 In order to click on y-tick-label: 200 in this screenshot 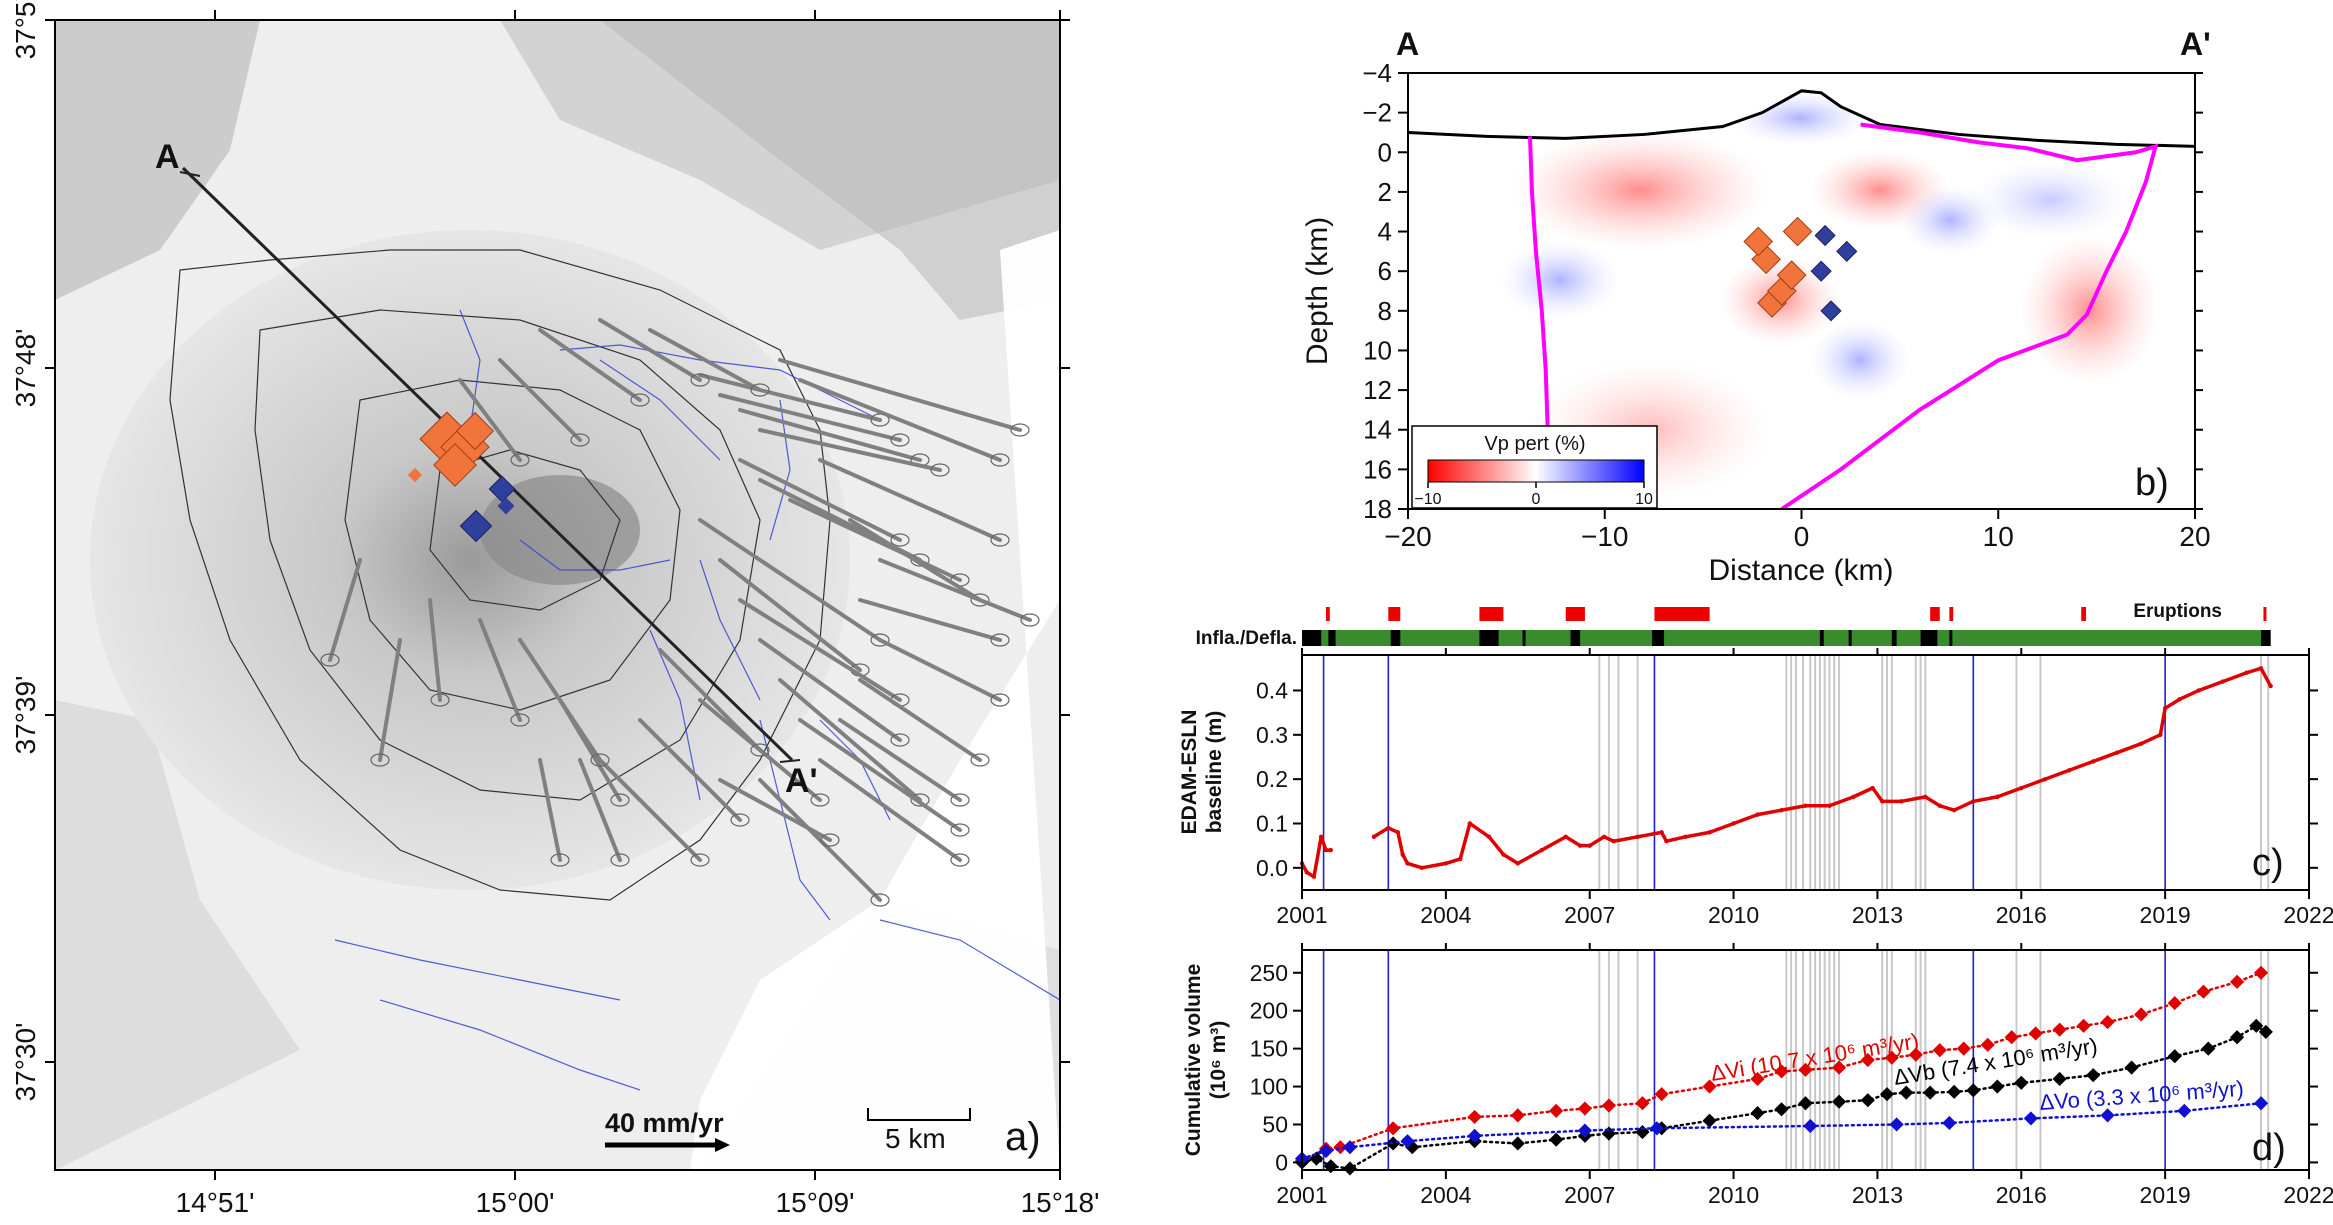, I will do `click(1269, 1011)`.